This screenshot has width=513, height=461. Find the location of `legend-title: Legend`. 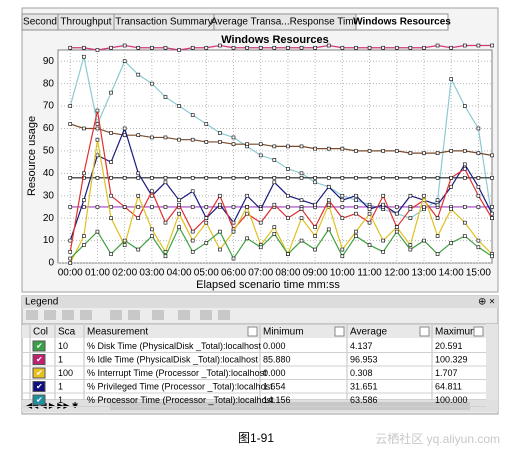

legend-title: Legend is located at coordinates (41, 302).